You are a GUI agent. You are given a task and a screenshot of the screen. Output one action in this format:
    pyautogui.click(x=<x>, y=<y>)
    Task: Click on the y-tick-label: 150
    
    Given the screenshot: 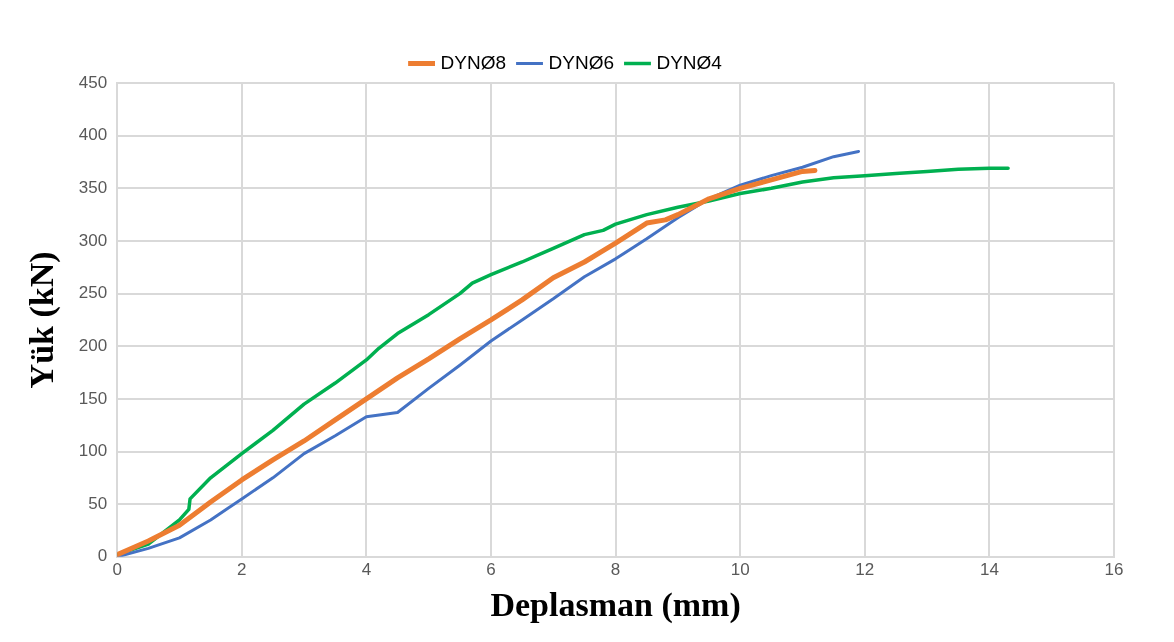 What is the action you would take?
    pyautogui.click(x=93, y=398)
    